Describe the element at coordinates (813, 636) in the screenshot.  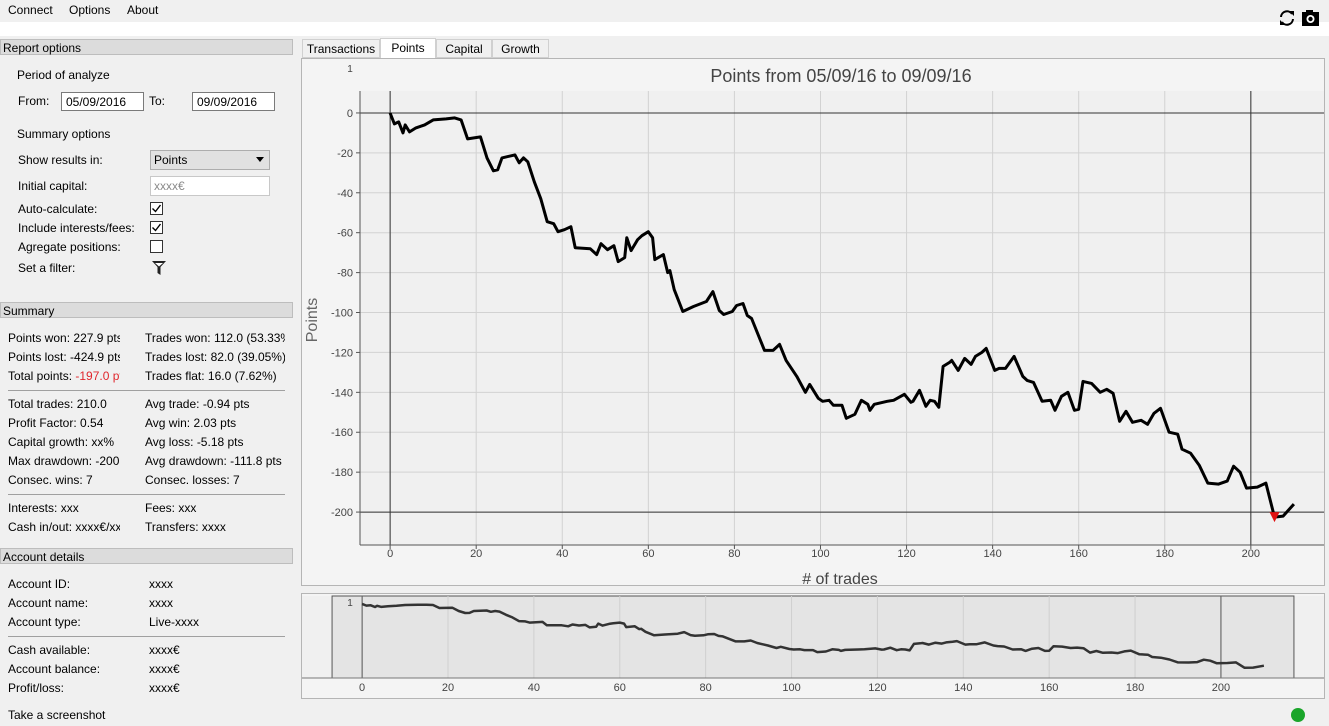
I see `navigator-line` at that location.